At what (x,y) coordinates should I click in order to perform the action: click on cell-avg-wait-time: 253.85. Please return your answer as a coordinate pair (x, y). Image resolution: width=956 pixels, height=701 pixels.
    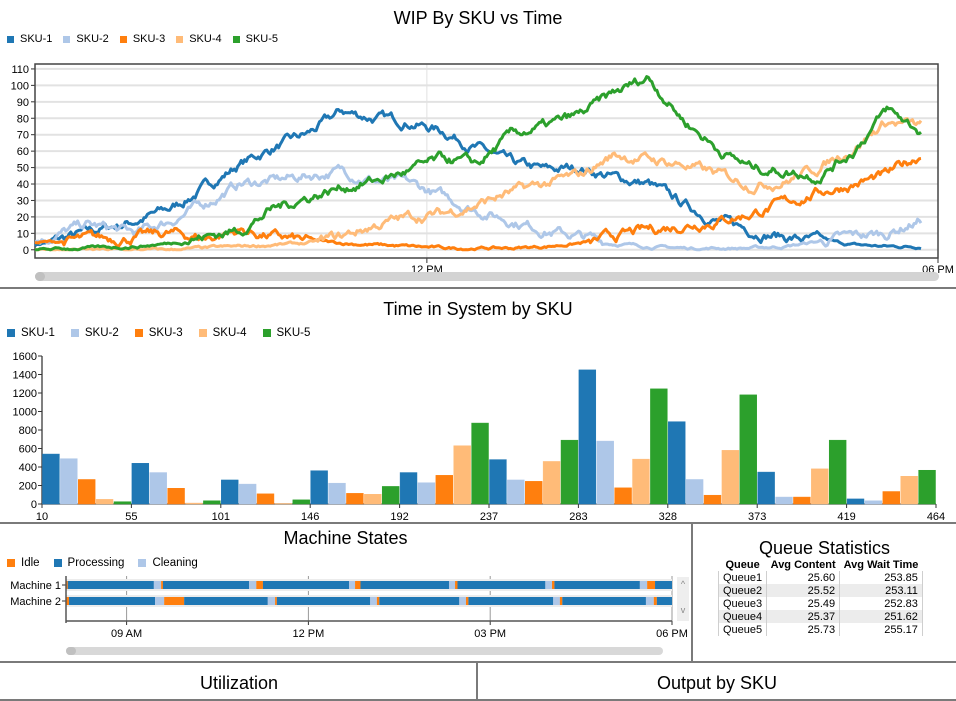
    Looking at the image, I should click on (881, 577).